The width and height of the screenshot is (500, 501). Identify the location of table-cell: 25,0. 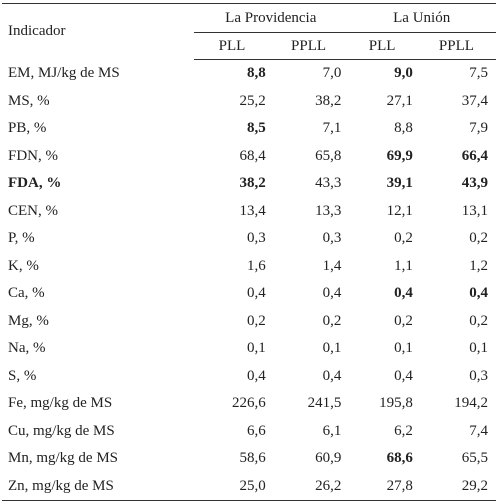
(232, 486).